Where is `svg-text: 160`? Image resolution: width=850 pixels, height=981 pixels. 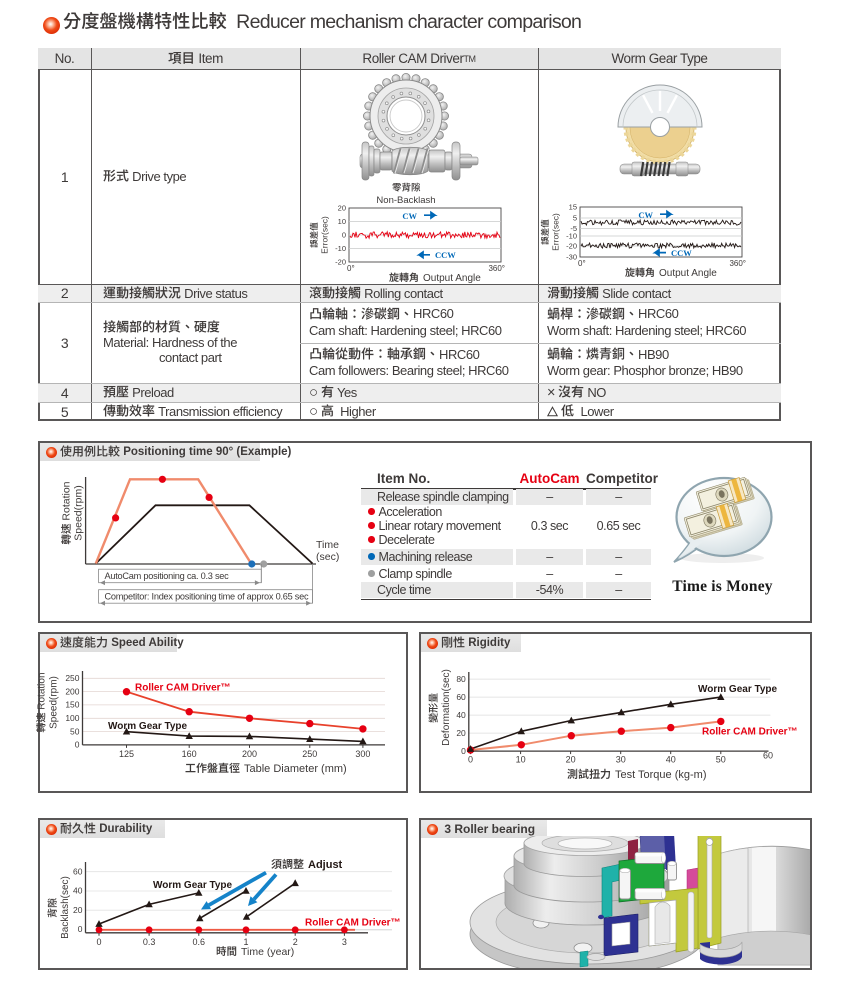 svg-text: 160 is located at coordinates (189, 754).